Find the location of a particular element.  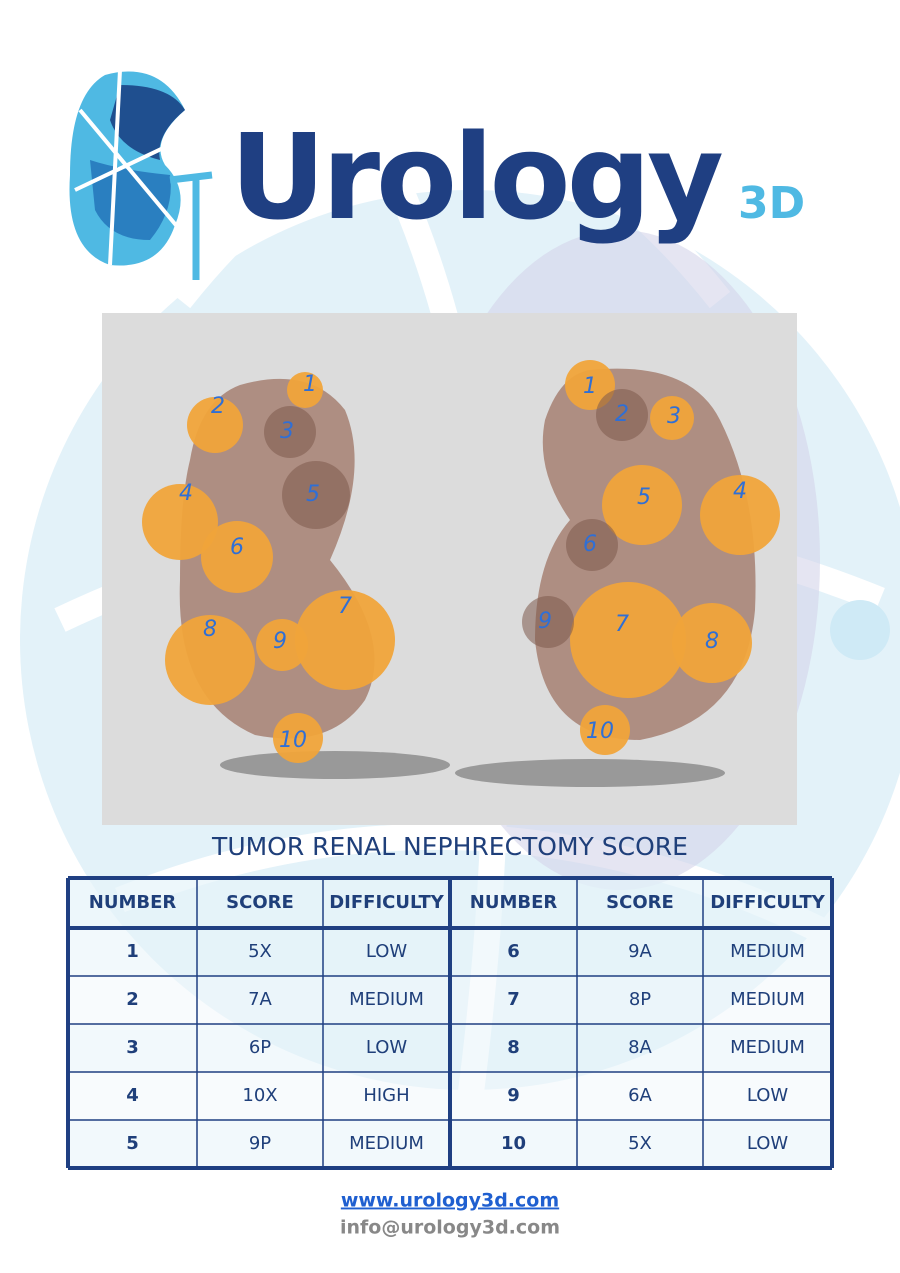

table-cell: 9P is located at coordinates (260, 1143).